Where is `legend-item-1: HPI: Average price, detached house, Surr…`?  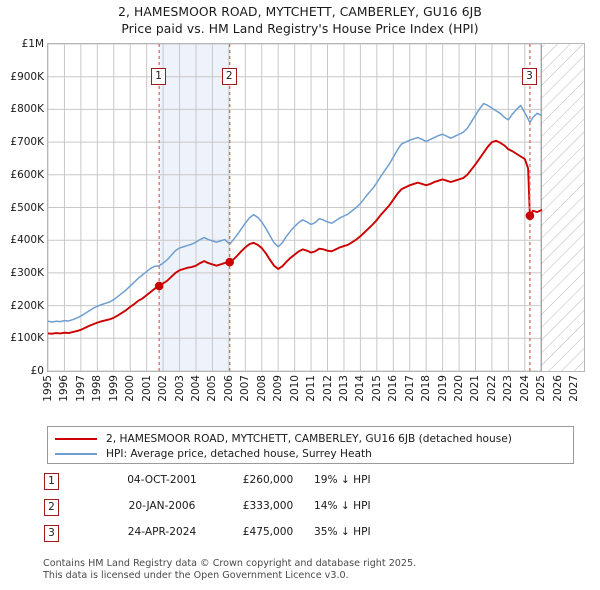
legend-item-1: HPI: Average price, detached house, Surr… is located at coordinates (310, 453).